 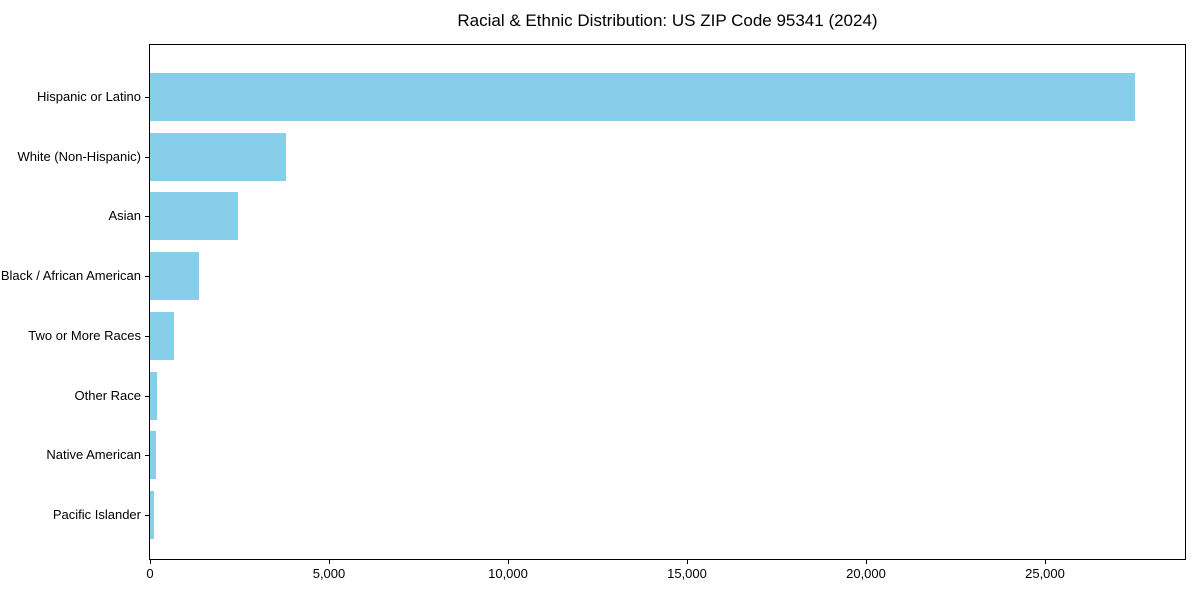 I want to click on x-tick-label: 25,000, so click(x=1045, y=573).